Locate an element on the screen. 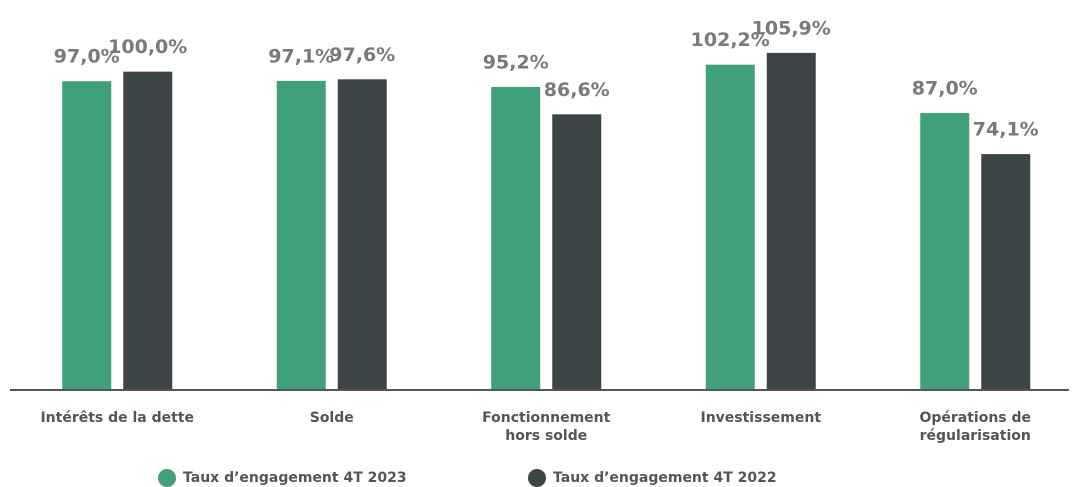 The image size is (1079, 487). value-label: 97,1% is located at coordinates (301, 56).